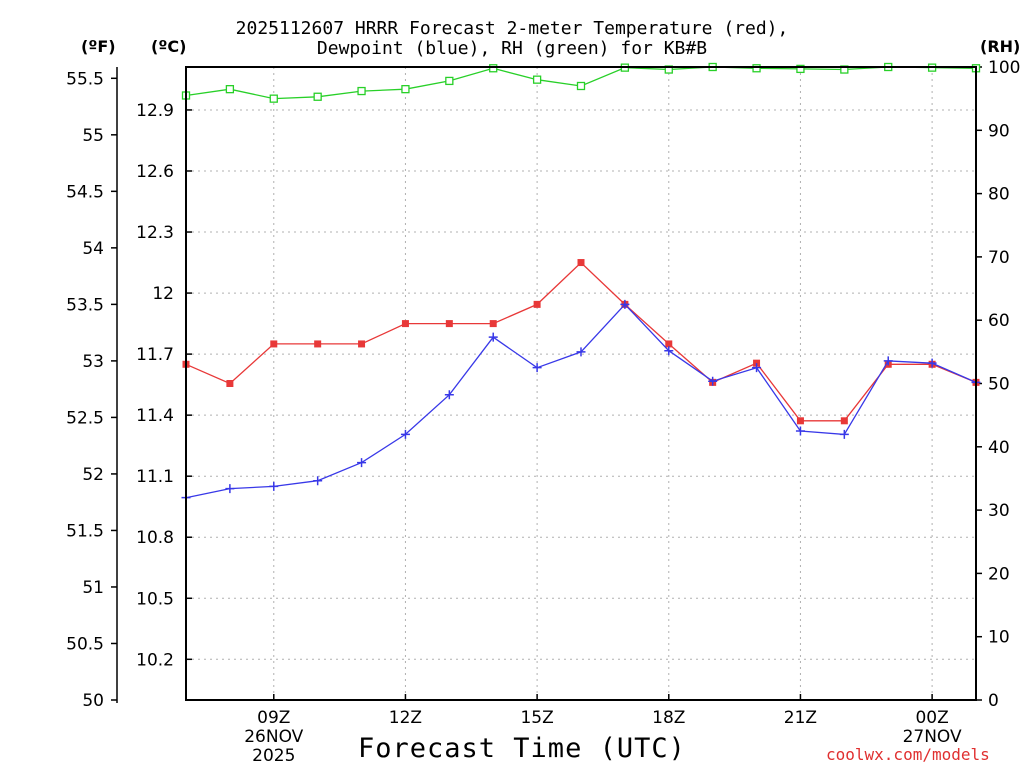  I want to click on time-tick-label: 21Z, so click(800, 718).